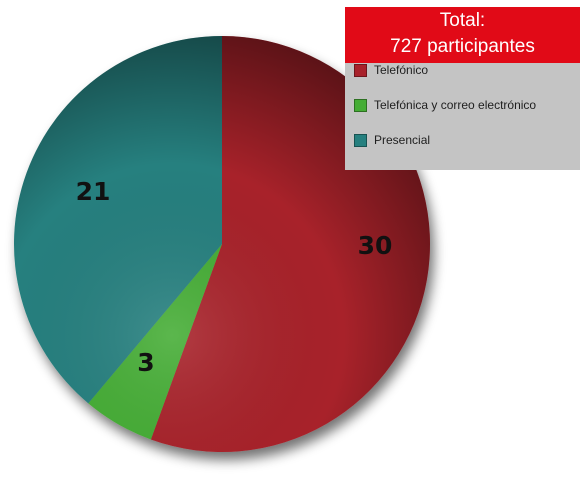  I want to click on legend-title-line2: 727 participantes, so click(462, 46).